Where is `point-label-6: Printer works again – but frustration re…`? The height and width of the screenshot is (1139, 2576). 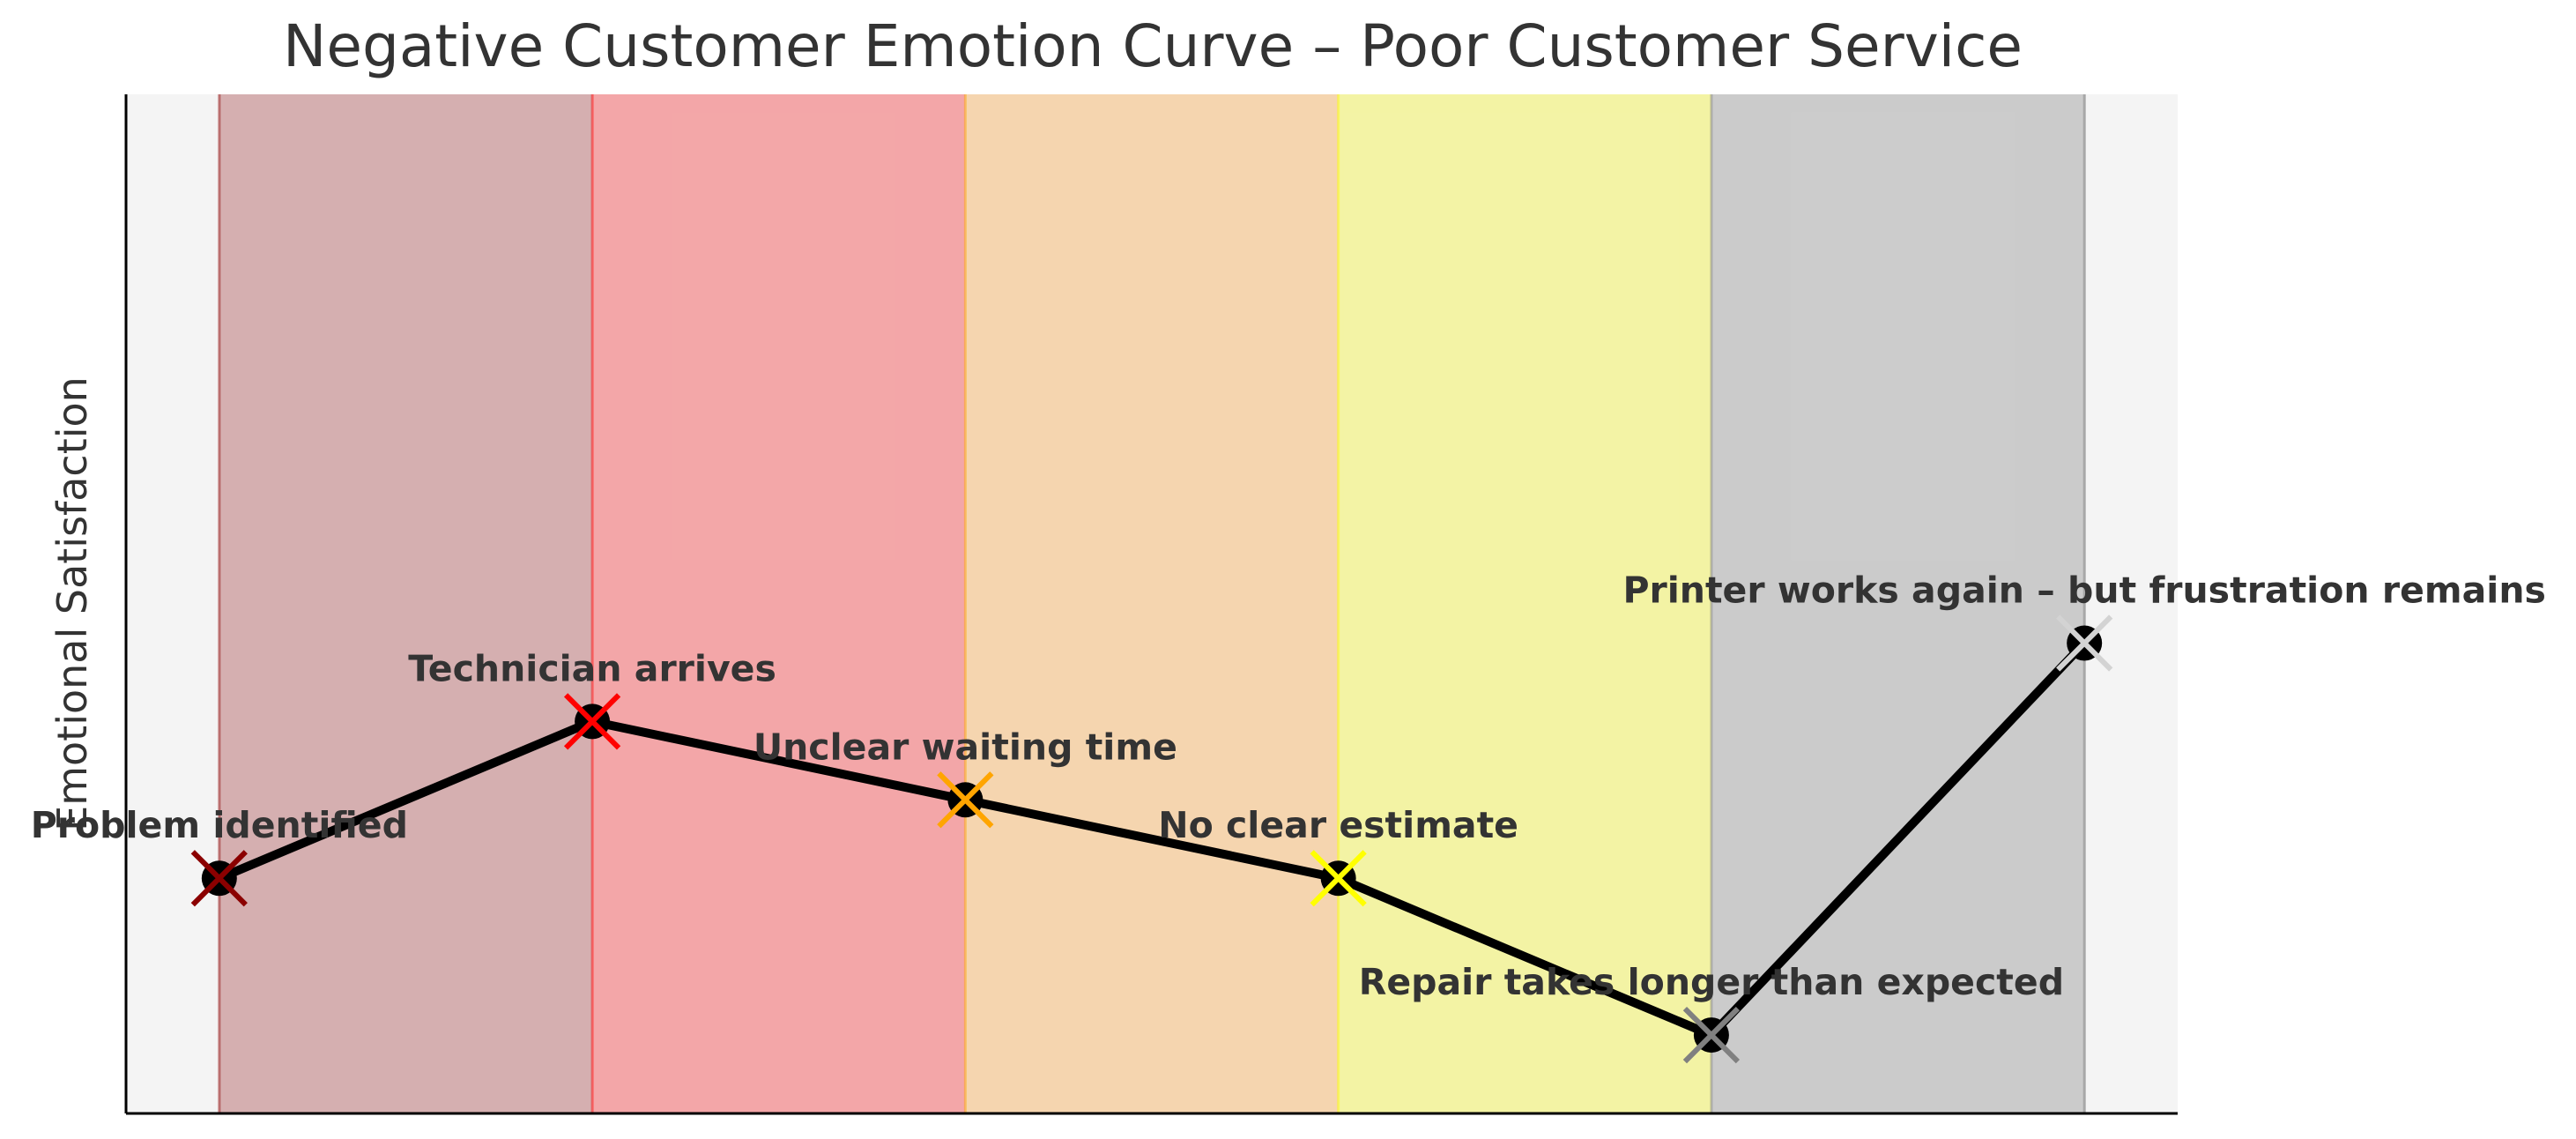 point-label-6: Printer works again – but frustration re… is located at coordinates (2083, 590).